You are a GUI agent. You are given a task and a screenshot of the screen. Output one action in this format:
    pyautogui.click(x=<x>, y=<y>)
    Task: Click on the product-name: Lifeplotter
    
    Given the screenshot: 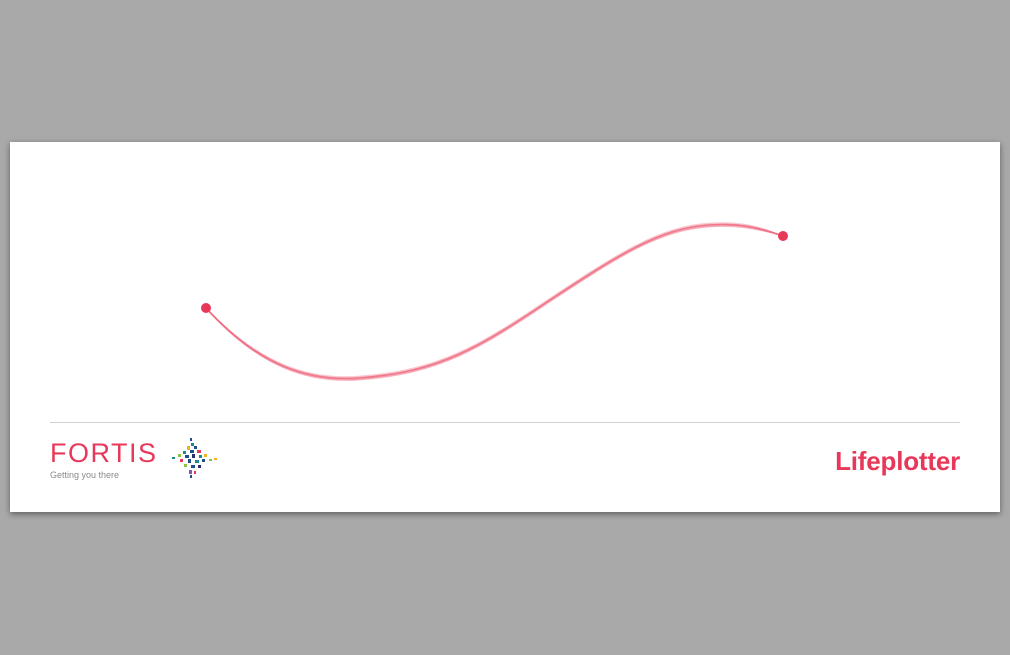 What is the action you would take?
    pyautogui.click(x=897, y=461)
    